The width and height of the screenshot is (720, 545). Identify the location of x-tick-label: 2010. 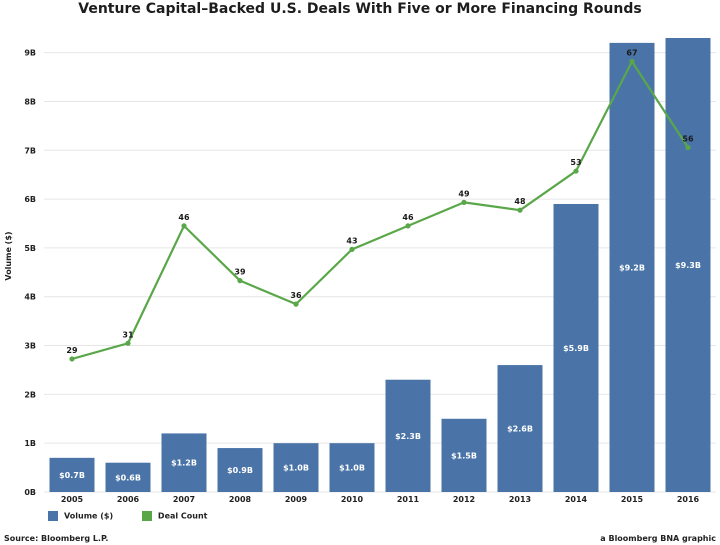
(352, 499).